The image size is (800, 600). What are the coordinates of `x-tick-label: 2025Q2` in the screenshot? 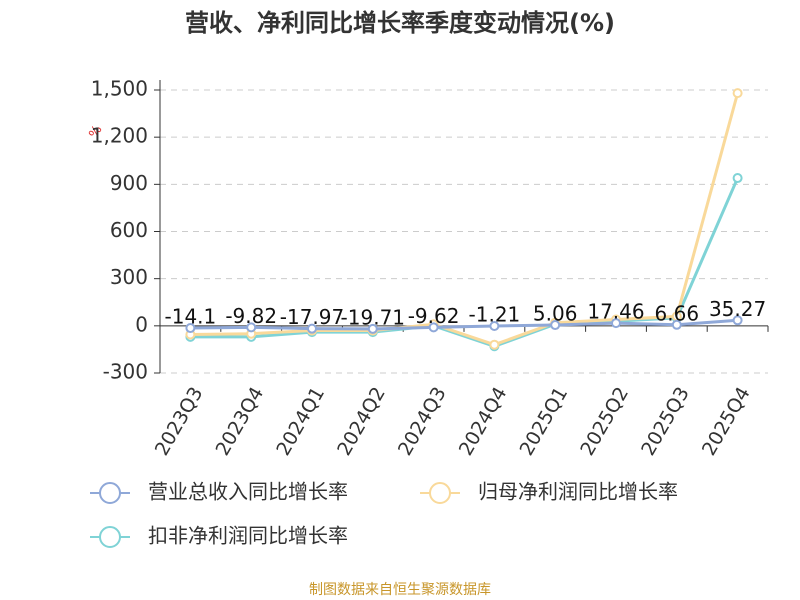 It's located at (604, 421).